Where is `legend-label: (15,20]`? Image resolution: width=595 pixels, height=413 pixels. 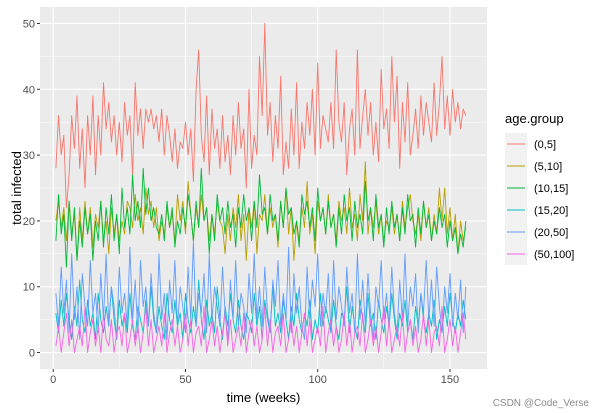
legend-label: (15,20] is located at coordinates (551, 211).